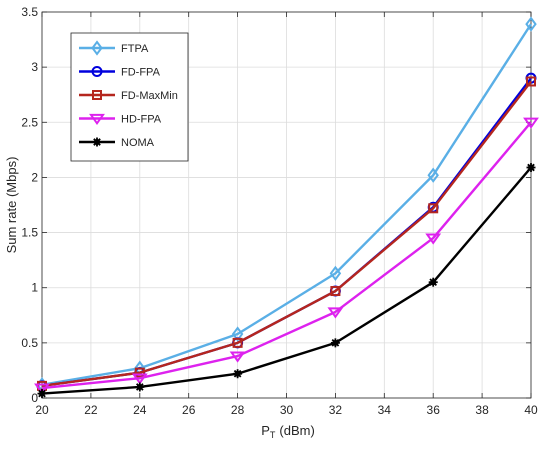  I want to click on legend: FTPA FD-FPA FD-MaxMin HD-FPA NOMA, so click(129, 97).